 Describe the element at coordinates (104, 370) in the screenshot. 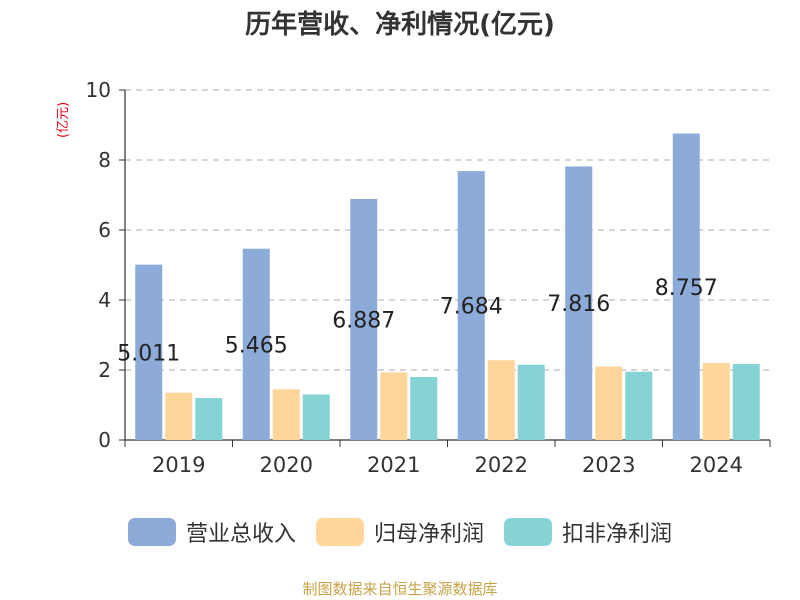

I see `y-tick-label-2: 2` at that location.